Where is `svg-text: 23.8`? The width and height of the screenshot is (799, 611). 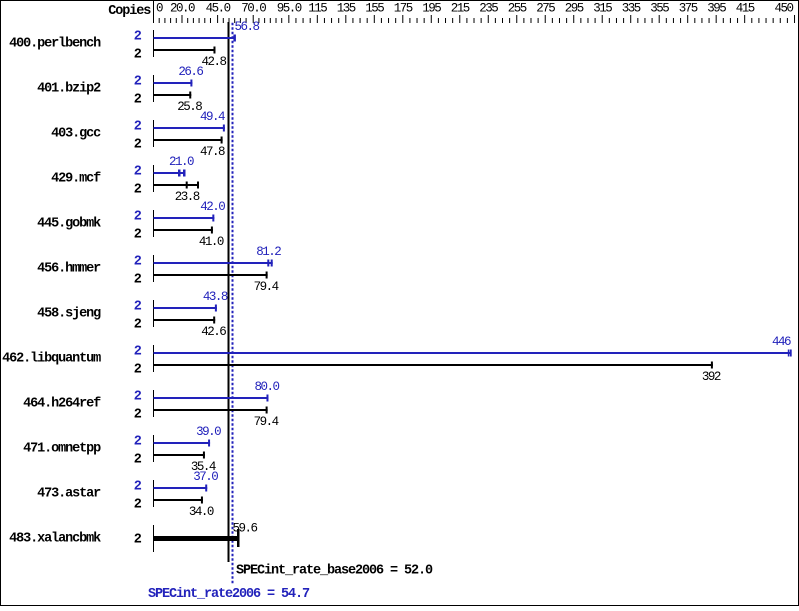 svg-text: 23.8 is located at coordinates (187, 197).